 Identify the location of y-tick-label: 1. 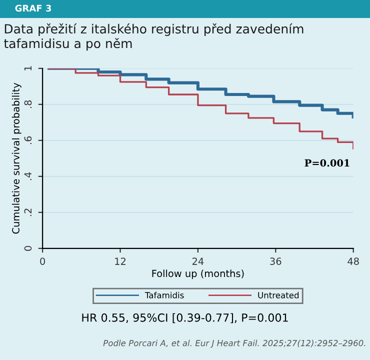
(28, 68).